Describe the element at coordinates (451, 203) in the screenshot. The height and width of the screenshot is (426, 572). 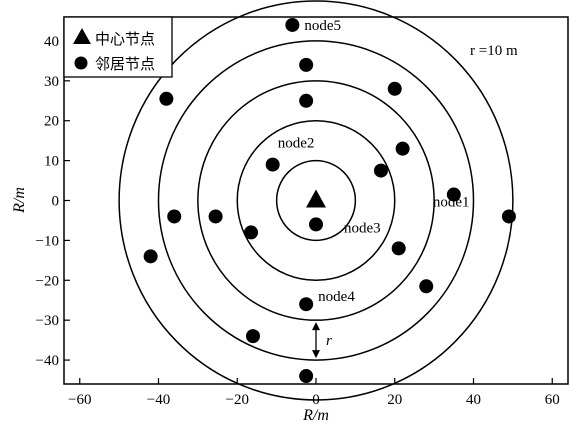
I see `node-label-node1: node1` at that location.